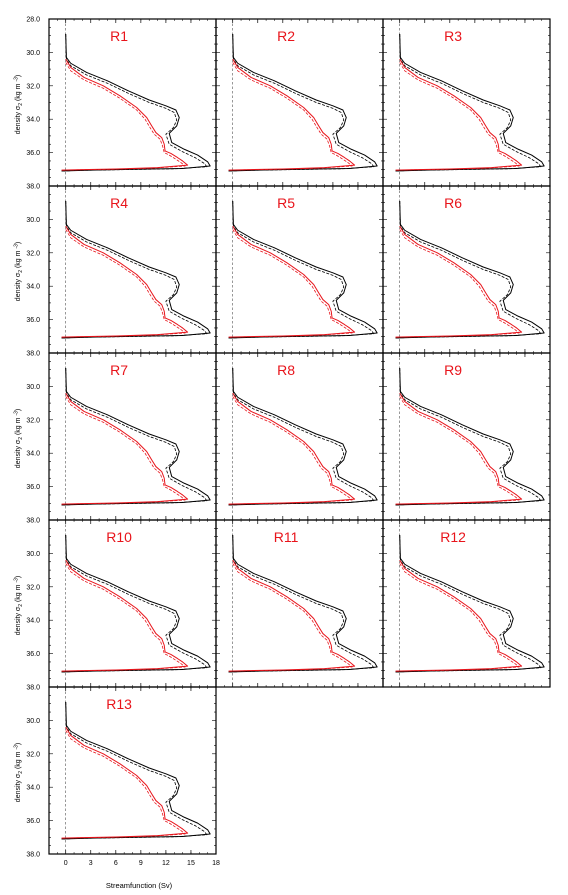  What do you see at coordinates (286, 203) in the screenshot?
I see `panel-title: R5` at bounding box center [286, 203].